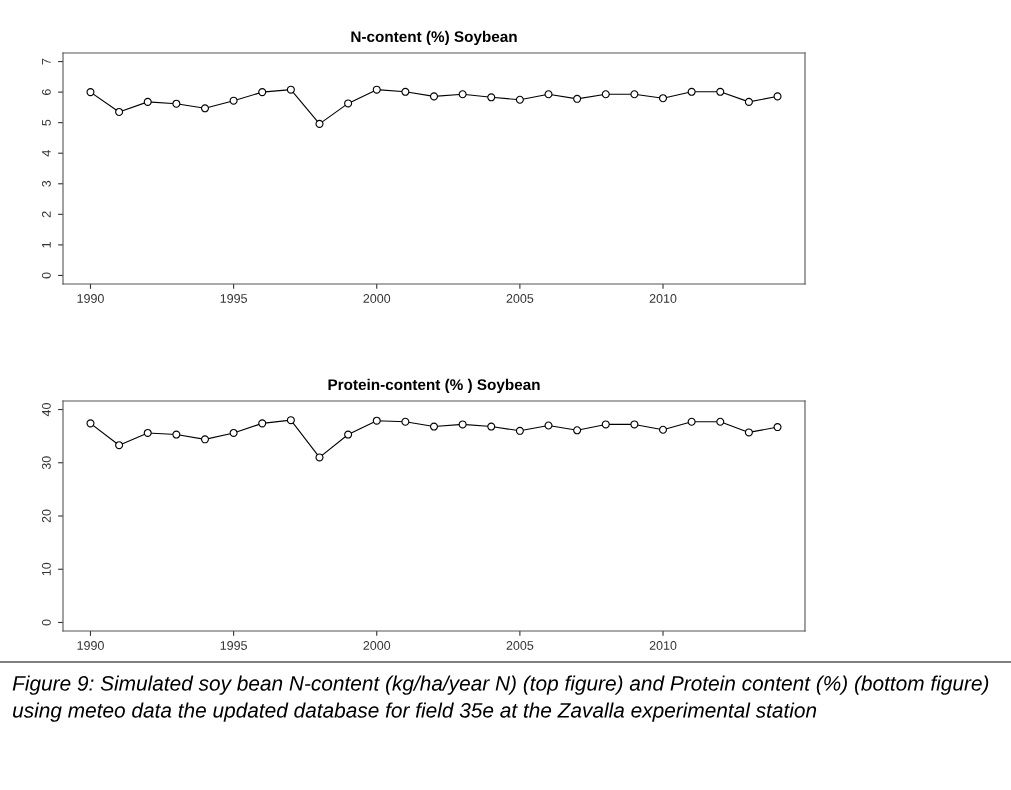 The width and height of the screenshot is (1011, 790). What do you see at coordinates (46, 410) in the screenshot?
I see `y-tick-label: 40` at bounding box center [46, 410].